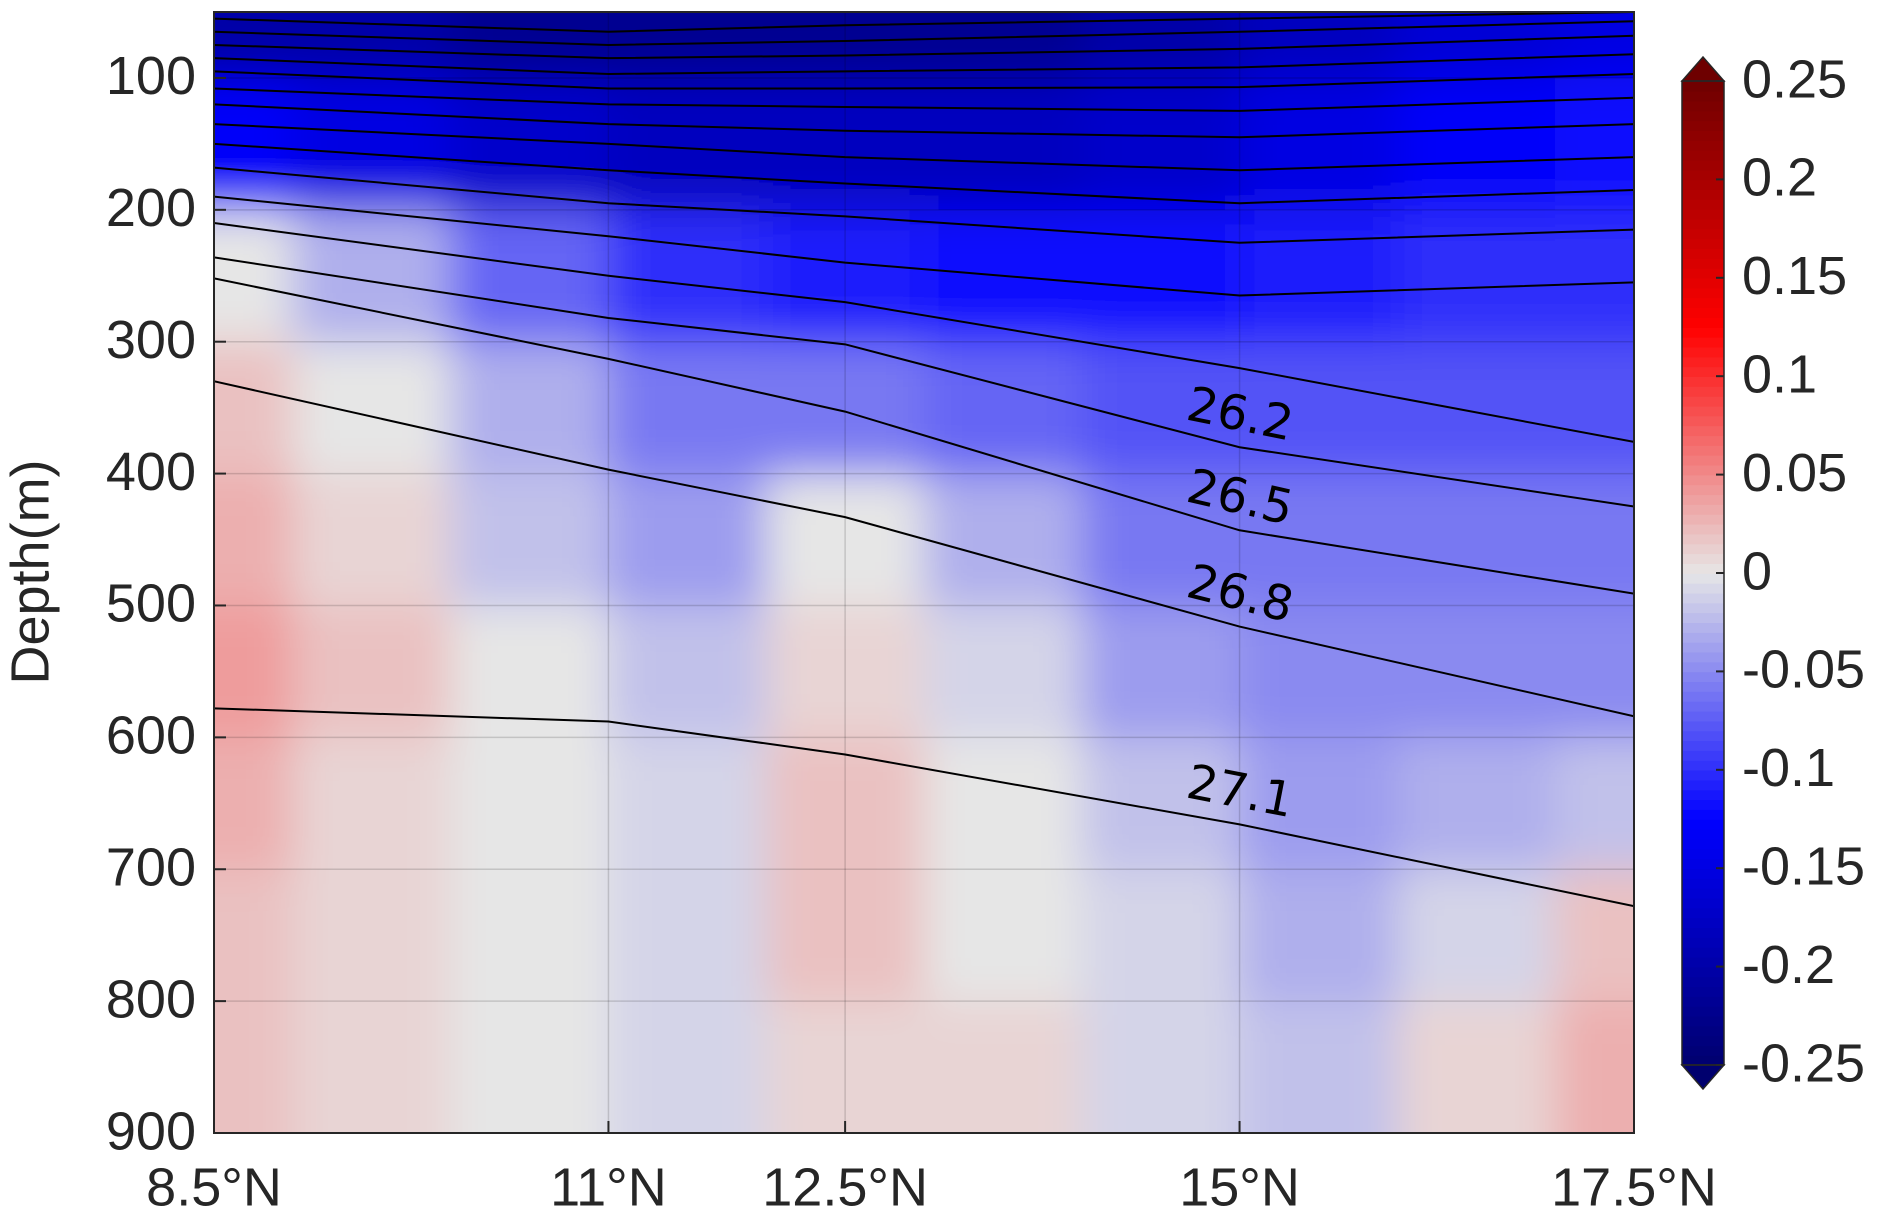  Describe the element at coordinates (1757, 571) in the screenshot. I see `colorbar-tick-label: 0` at that location.